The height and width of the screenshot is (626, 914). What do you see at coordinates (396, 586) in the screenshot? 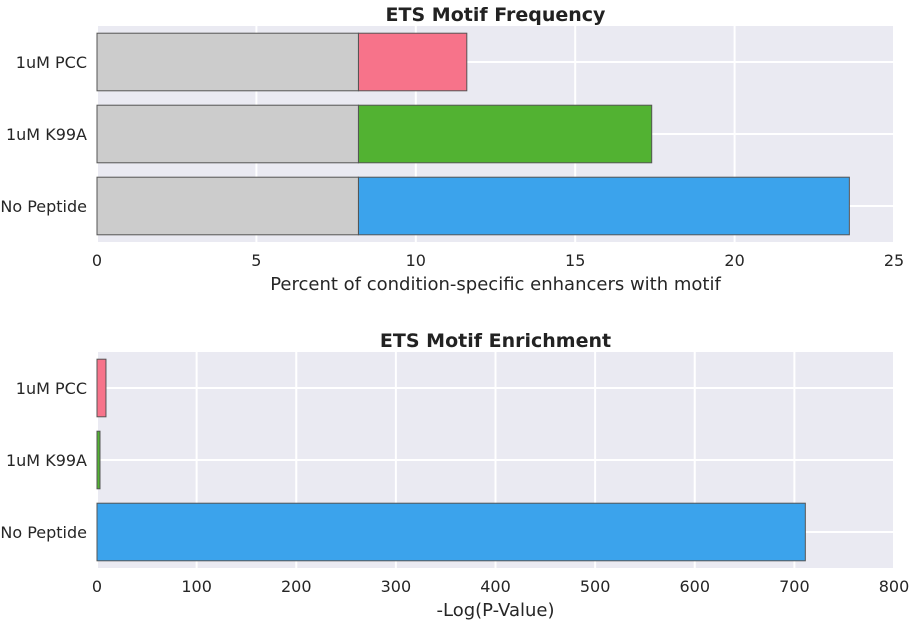
I see `enrichment-x-tick-300: 300` at bounding box center [396, 586].